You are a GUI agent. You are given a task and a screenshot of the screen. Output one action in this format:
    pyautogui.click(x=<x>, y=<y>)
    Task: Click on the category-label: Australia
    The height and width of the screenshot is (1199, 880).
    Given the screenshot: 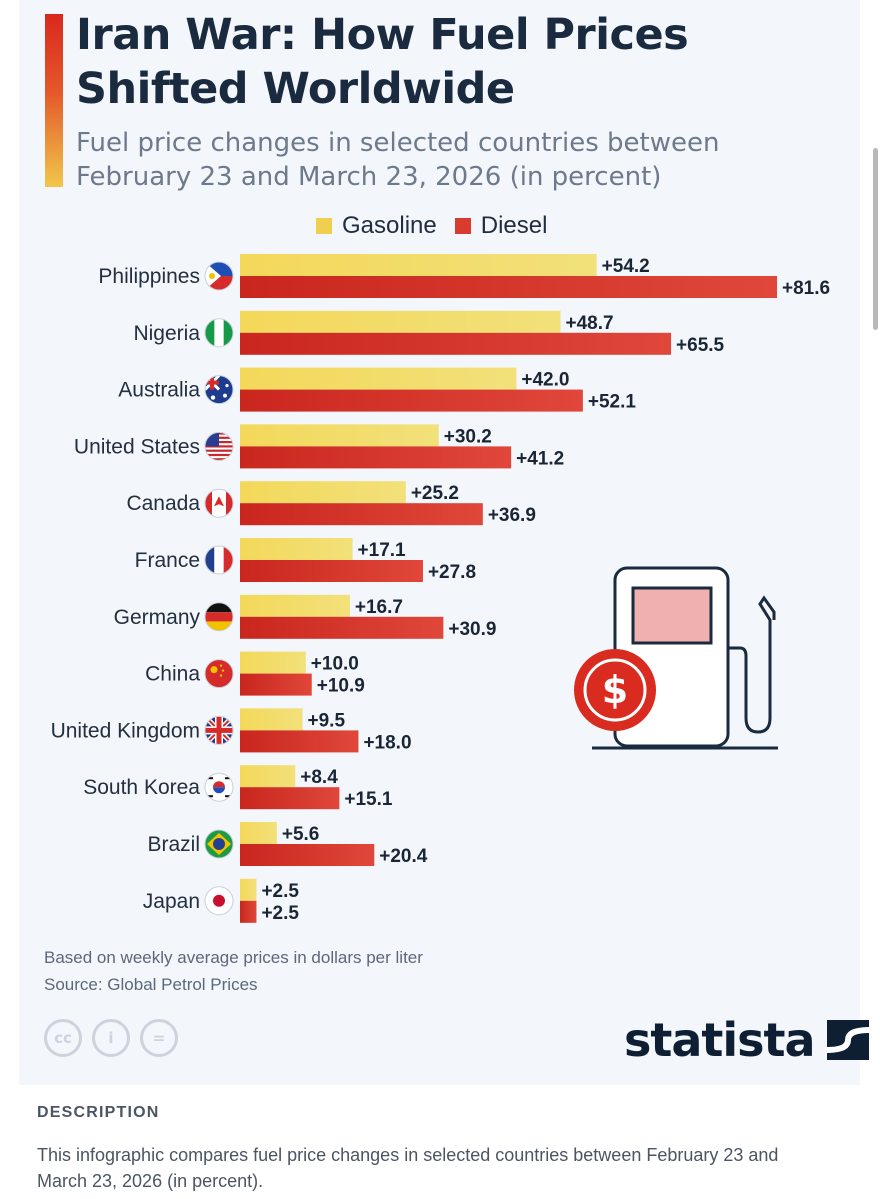 What is the action you would take?
    pyautogui.click(x=159, y=390)
    